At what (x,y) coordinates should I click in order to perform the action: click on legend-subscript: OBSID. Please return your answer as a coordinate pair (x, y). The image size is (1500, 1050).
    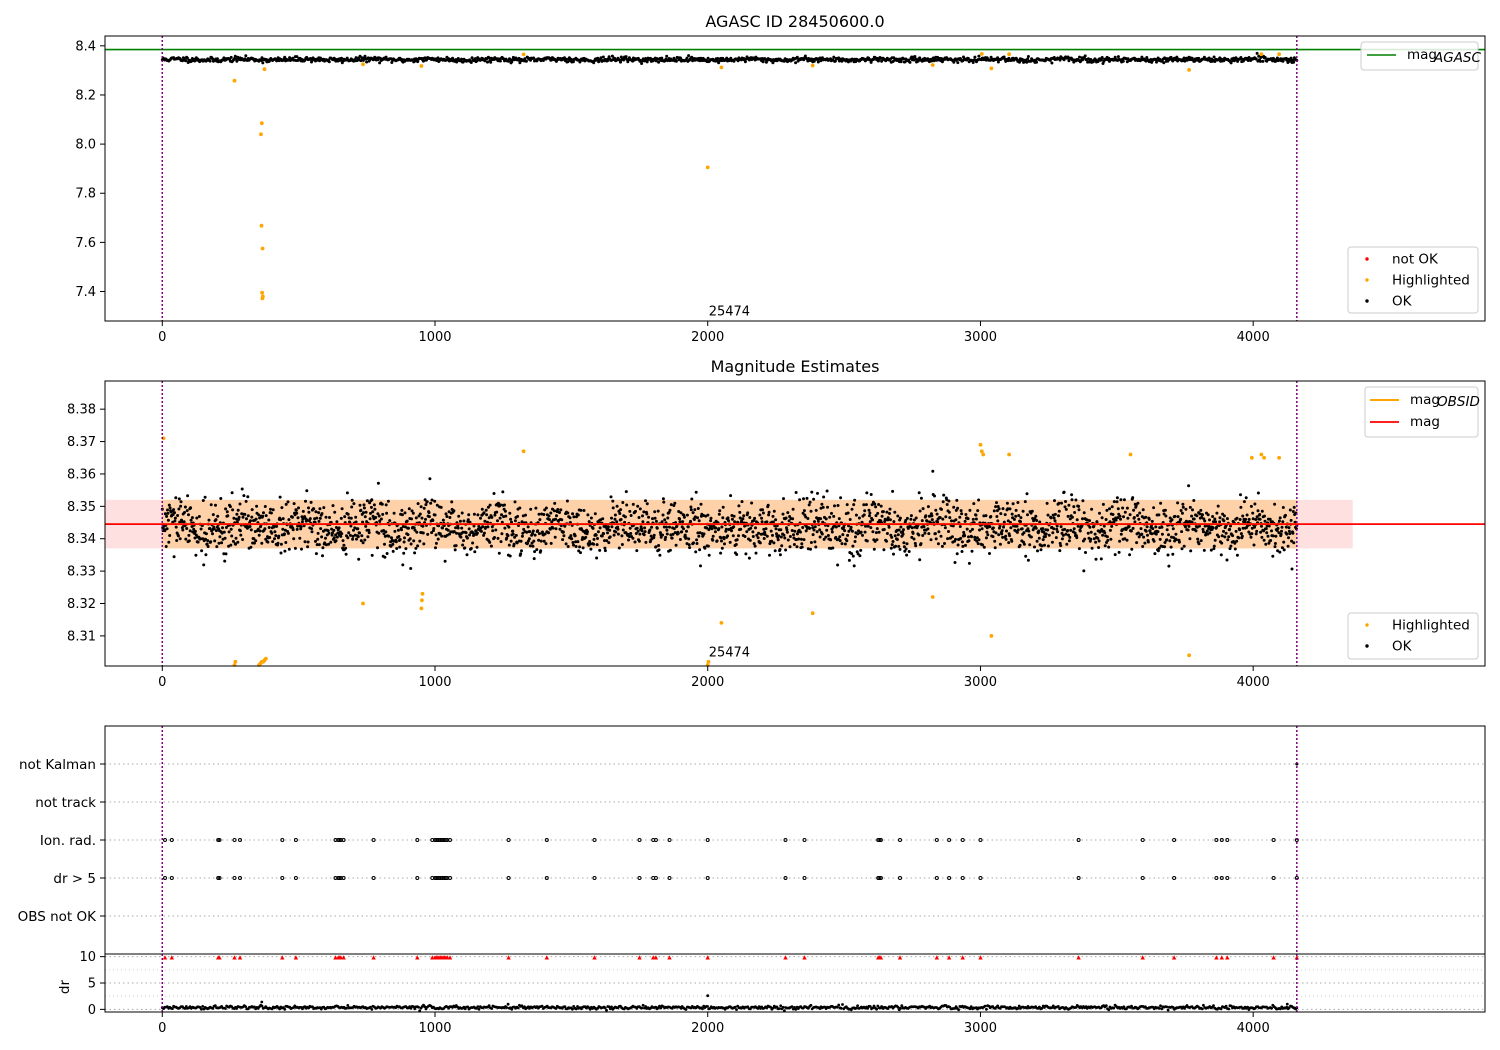
    Looking at the image, I should click on (1458, 402).